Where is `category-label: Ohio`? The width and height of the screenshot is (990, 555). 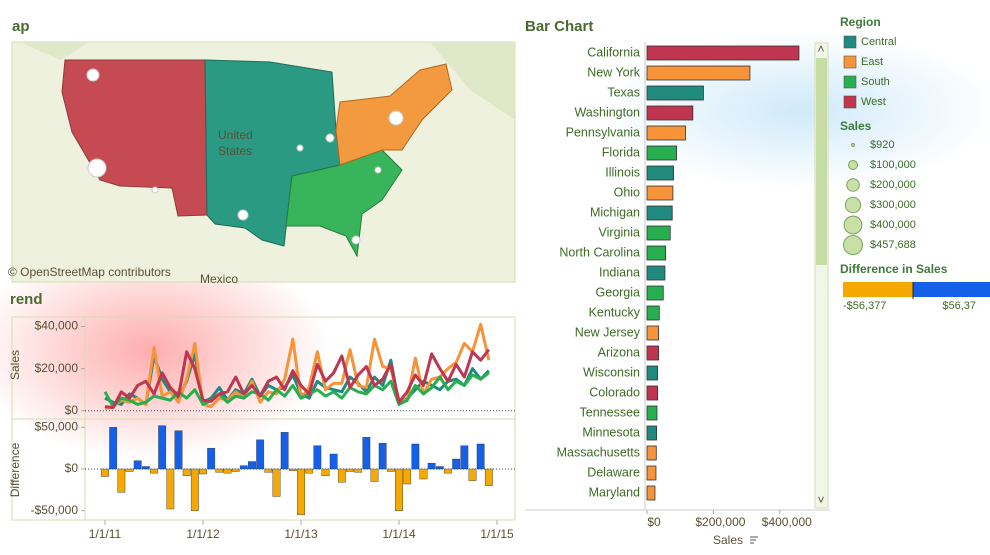
category-label: Ohio is located at coordinates (627, 192).